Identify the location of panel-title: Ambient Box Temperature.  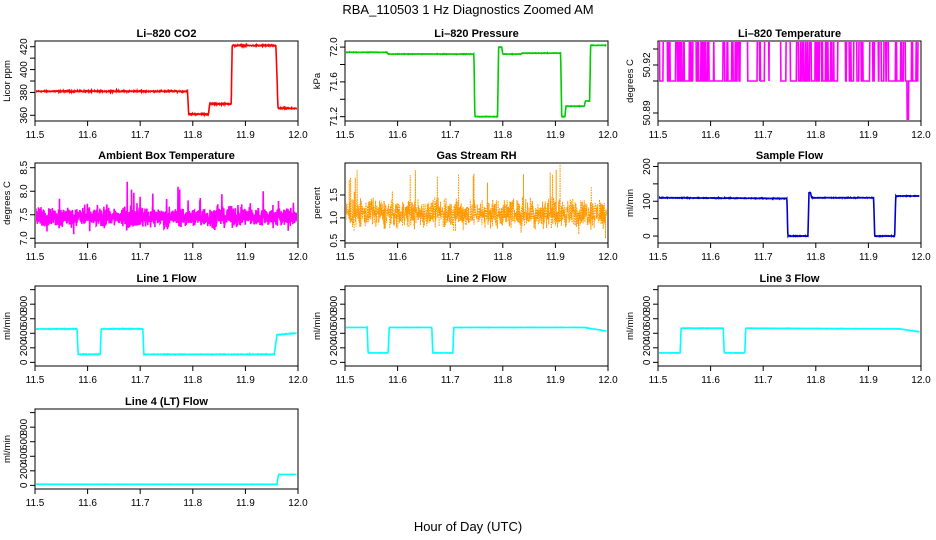
(166, 156).